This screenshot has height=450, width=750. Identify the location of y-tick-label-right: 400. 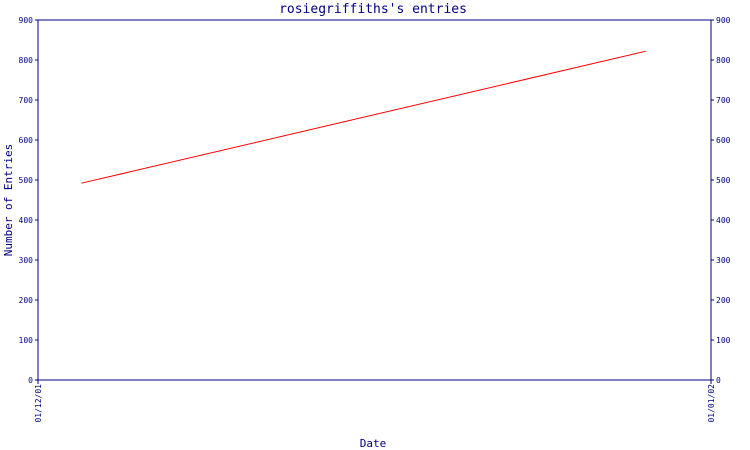
(723, 220).